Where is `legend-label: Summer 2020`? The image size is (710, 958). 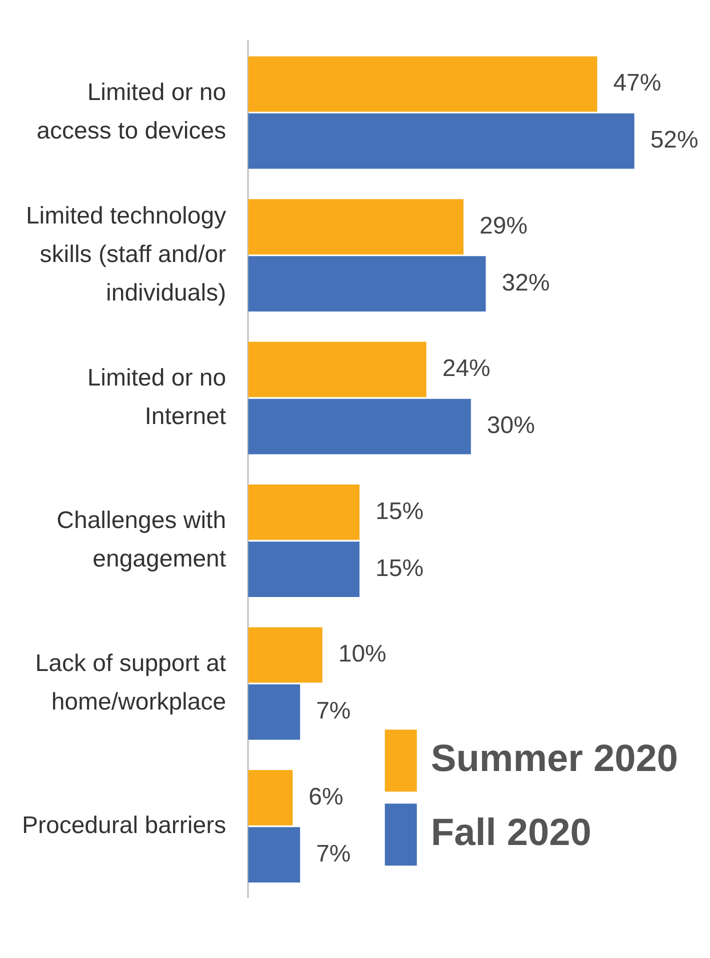 legend-label: Summer 2020 is located at coordinates (554, 759).